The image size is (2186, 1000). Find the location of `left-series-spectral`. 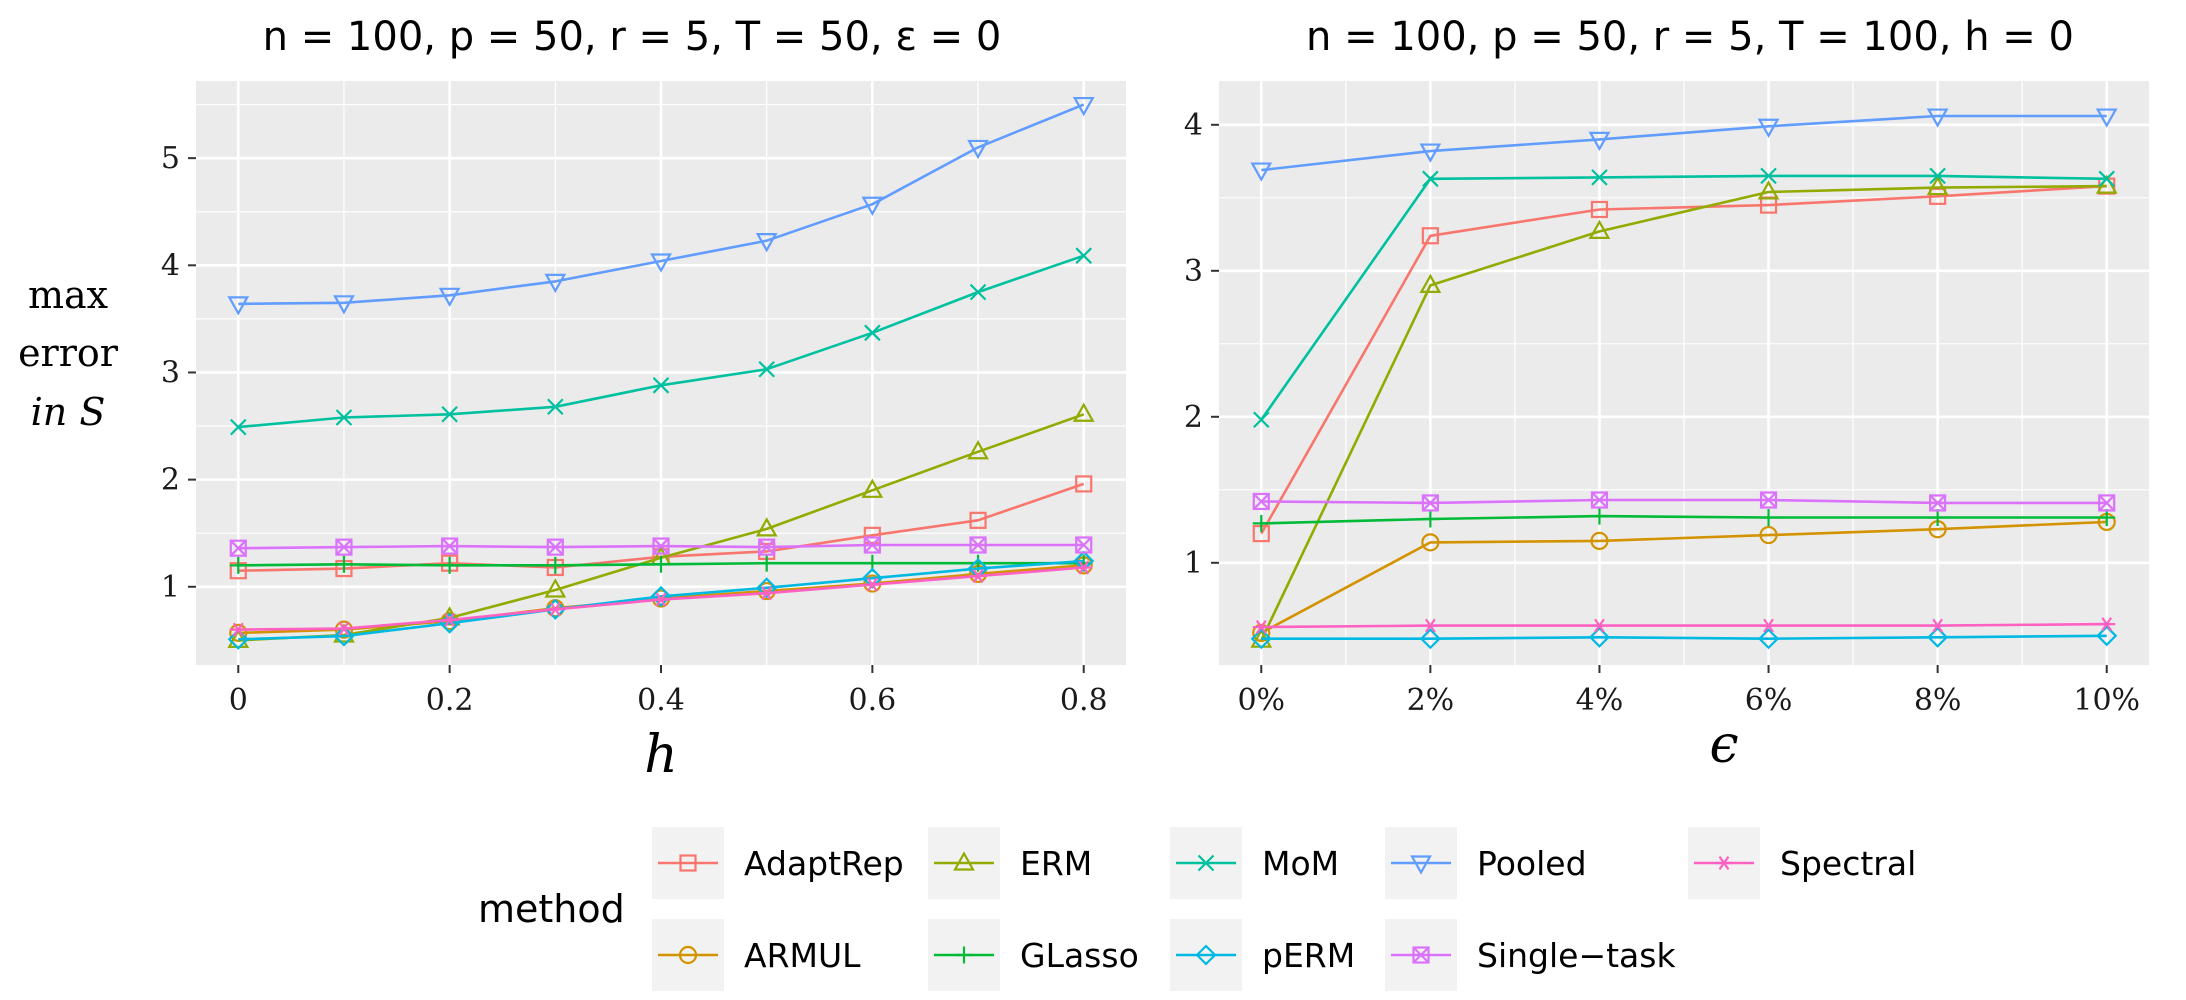

left-series-spectral is located at coordinates (661, 598).